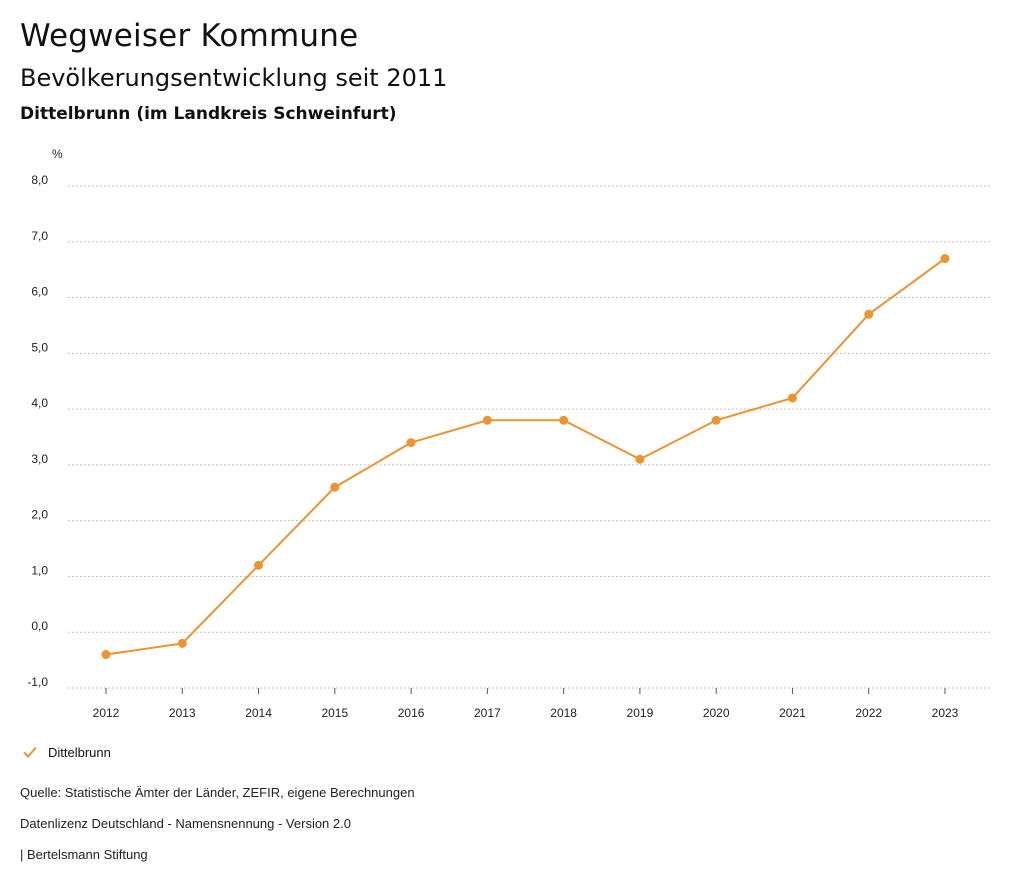  What do you see at coordinates (487, 713) in the screenshot?
I see `x-tick-label: 2017` at bounding box center [487, 713].